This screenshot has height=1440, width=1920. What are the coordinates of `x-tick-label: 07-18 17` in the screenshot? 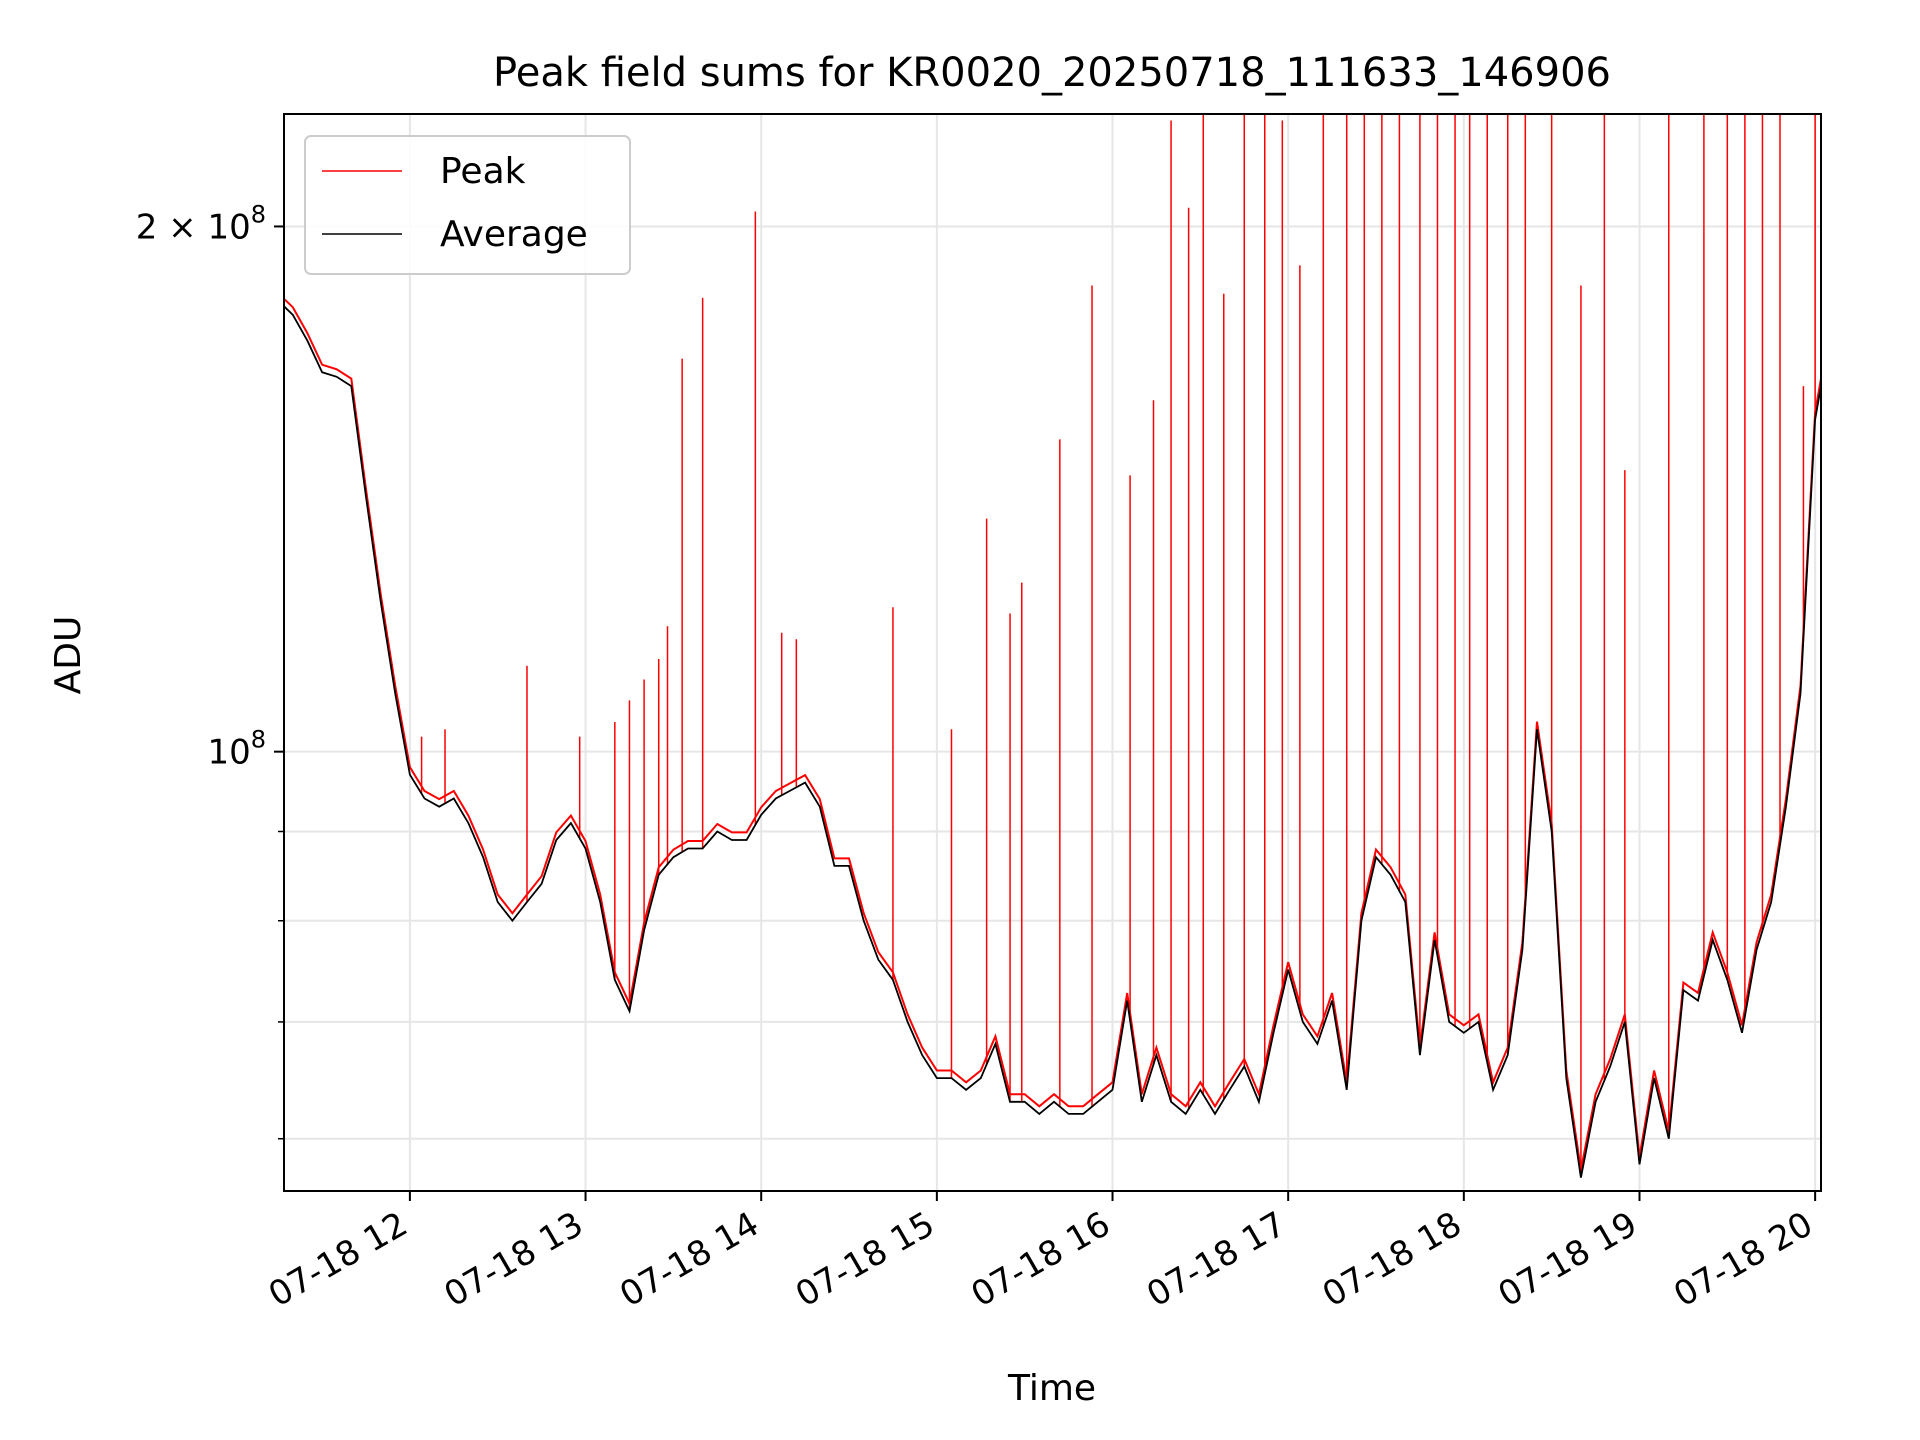 It's located at (1216, 1259).